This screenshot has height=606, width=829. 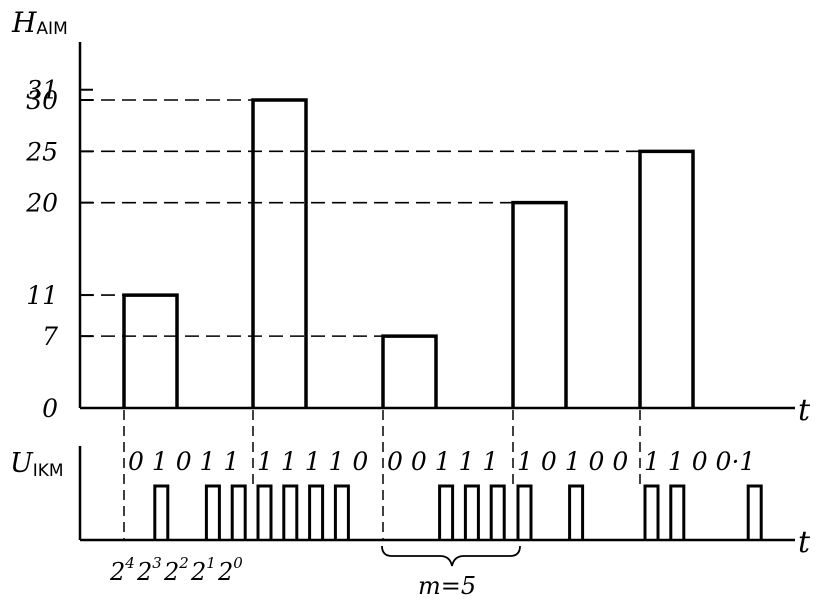 What do you see at coordinates (42, 100) in the screenshot?
I see `y-tick-label: 30` at bounding box center [42, 100].